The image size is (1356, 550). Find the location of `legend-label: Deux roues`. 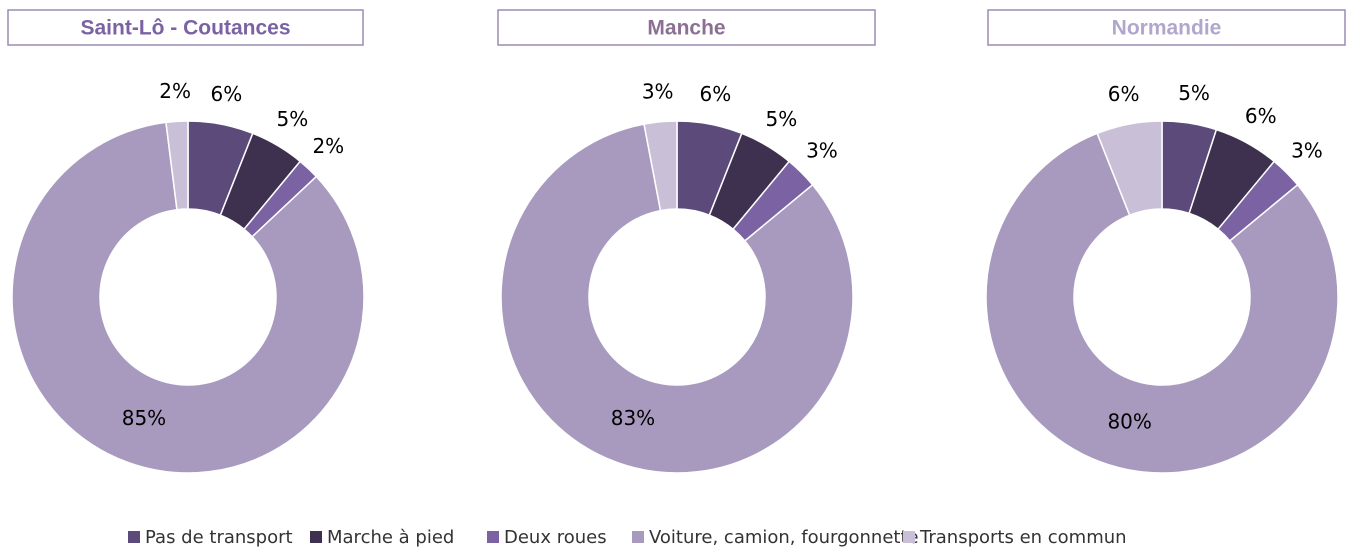

legend-label: Deux roues is located at coordinates (555, 537).